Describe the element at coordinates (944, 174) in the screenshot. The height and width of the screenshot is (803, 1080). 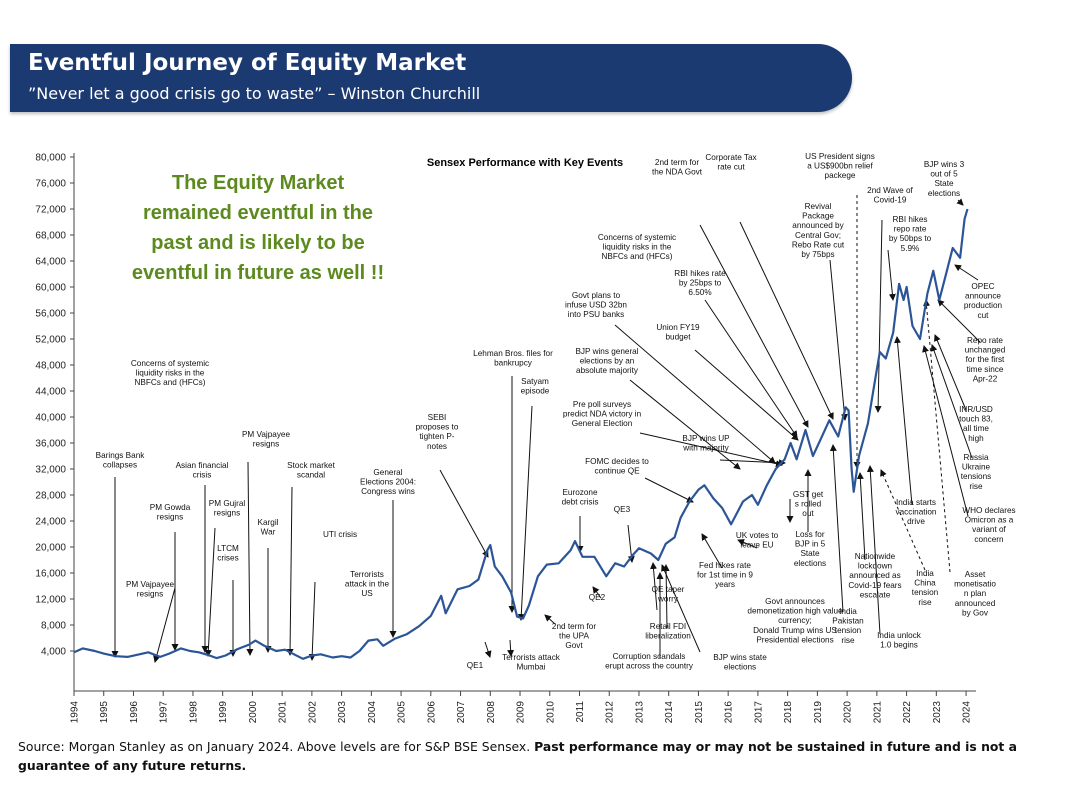
I see `event-annotation-line: out of 5` at that location.